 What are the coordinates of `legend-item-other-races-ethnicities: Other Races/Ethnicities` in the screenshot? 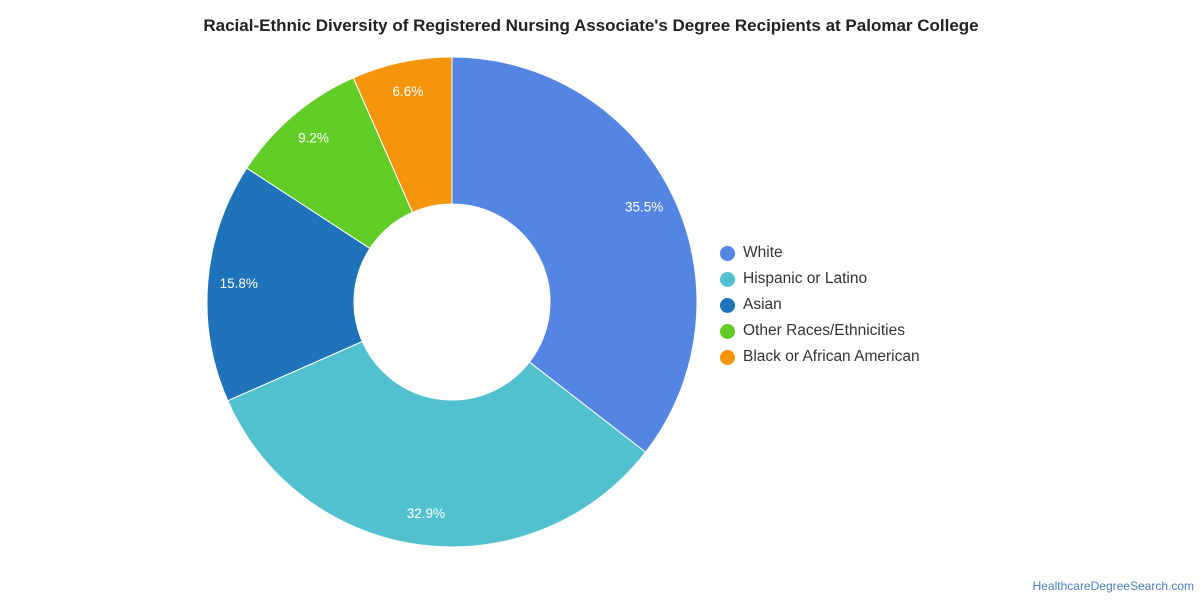 It's located at (820, 331).